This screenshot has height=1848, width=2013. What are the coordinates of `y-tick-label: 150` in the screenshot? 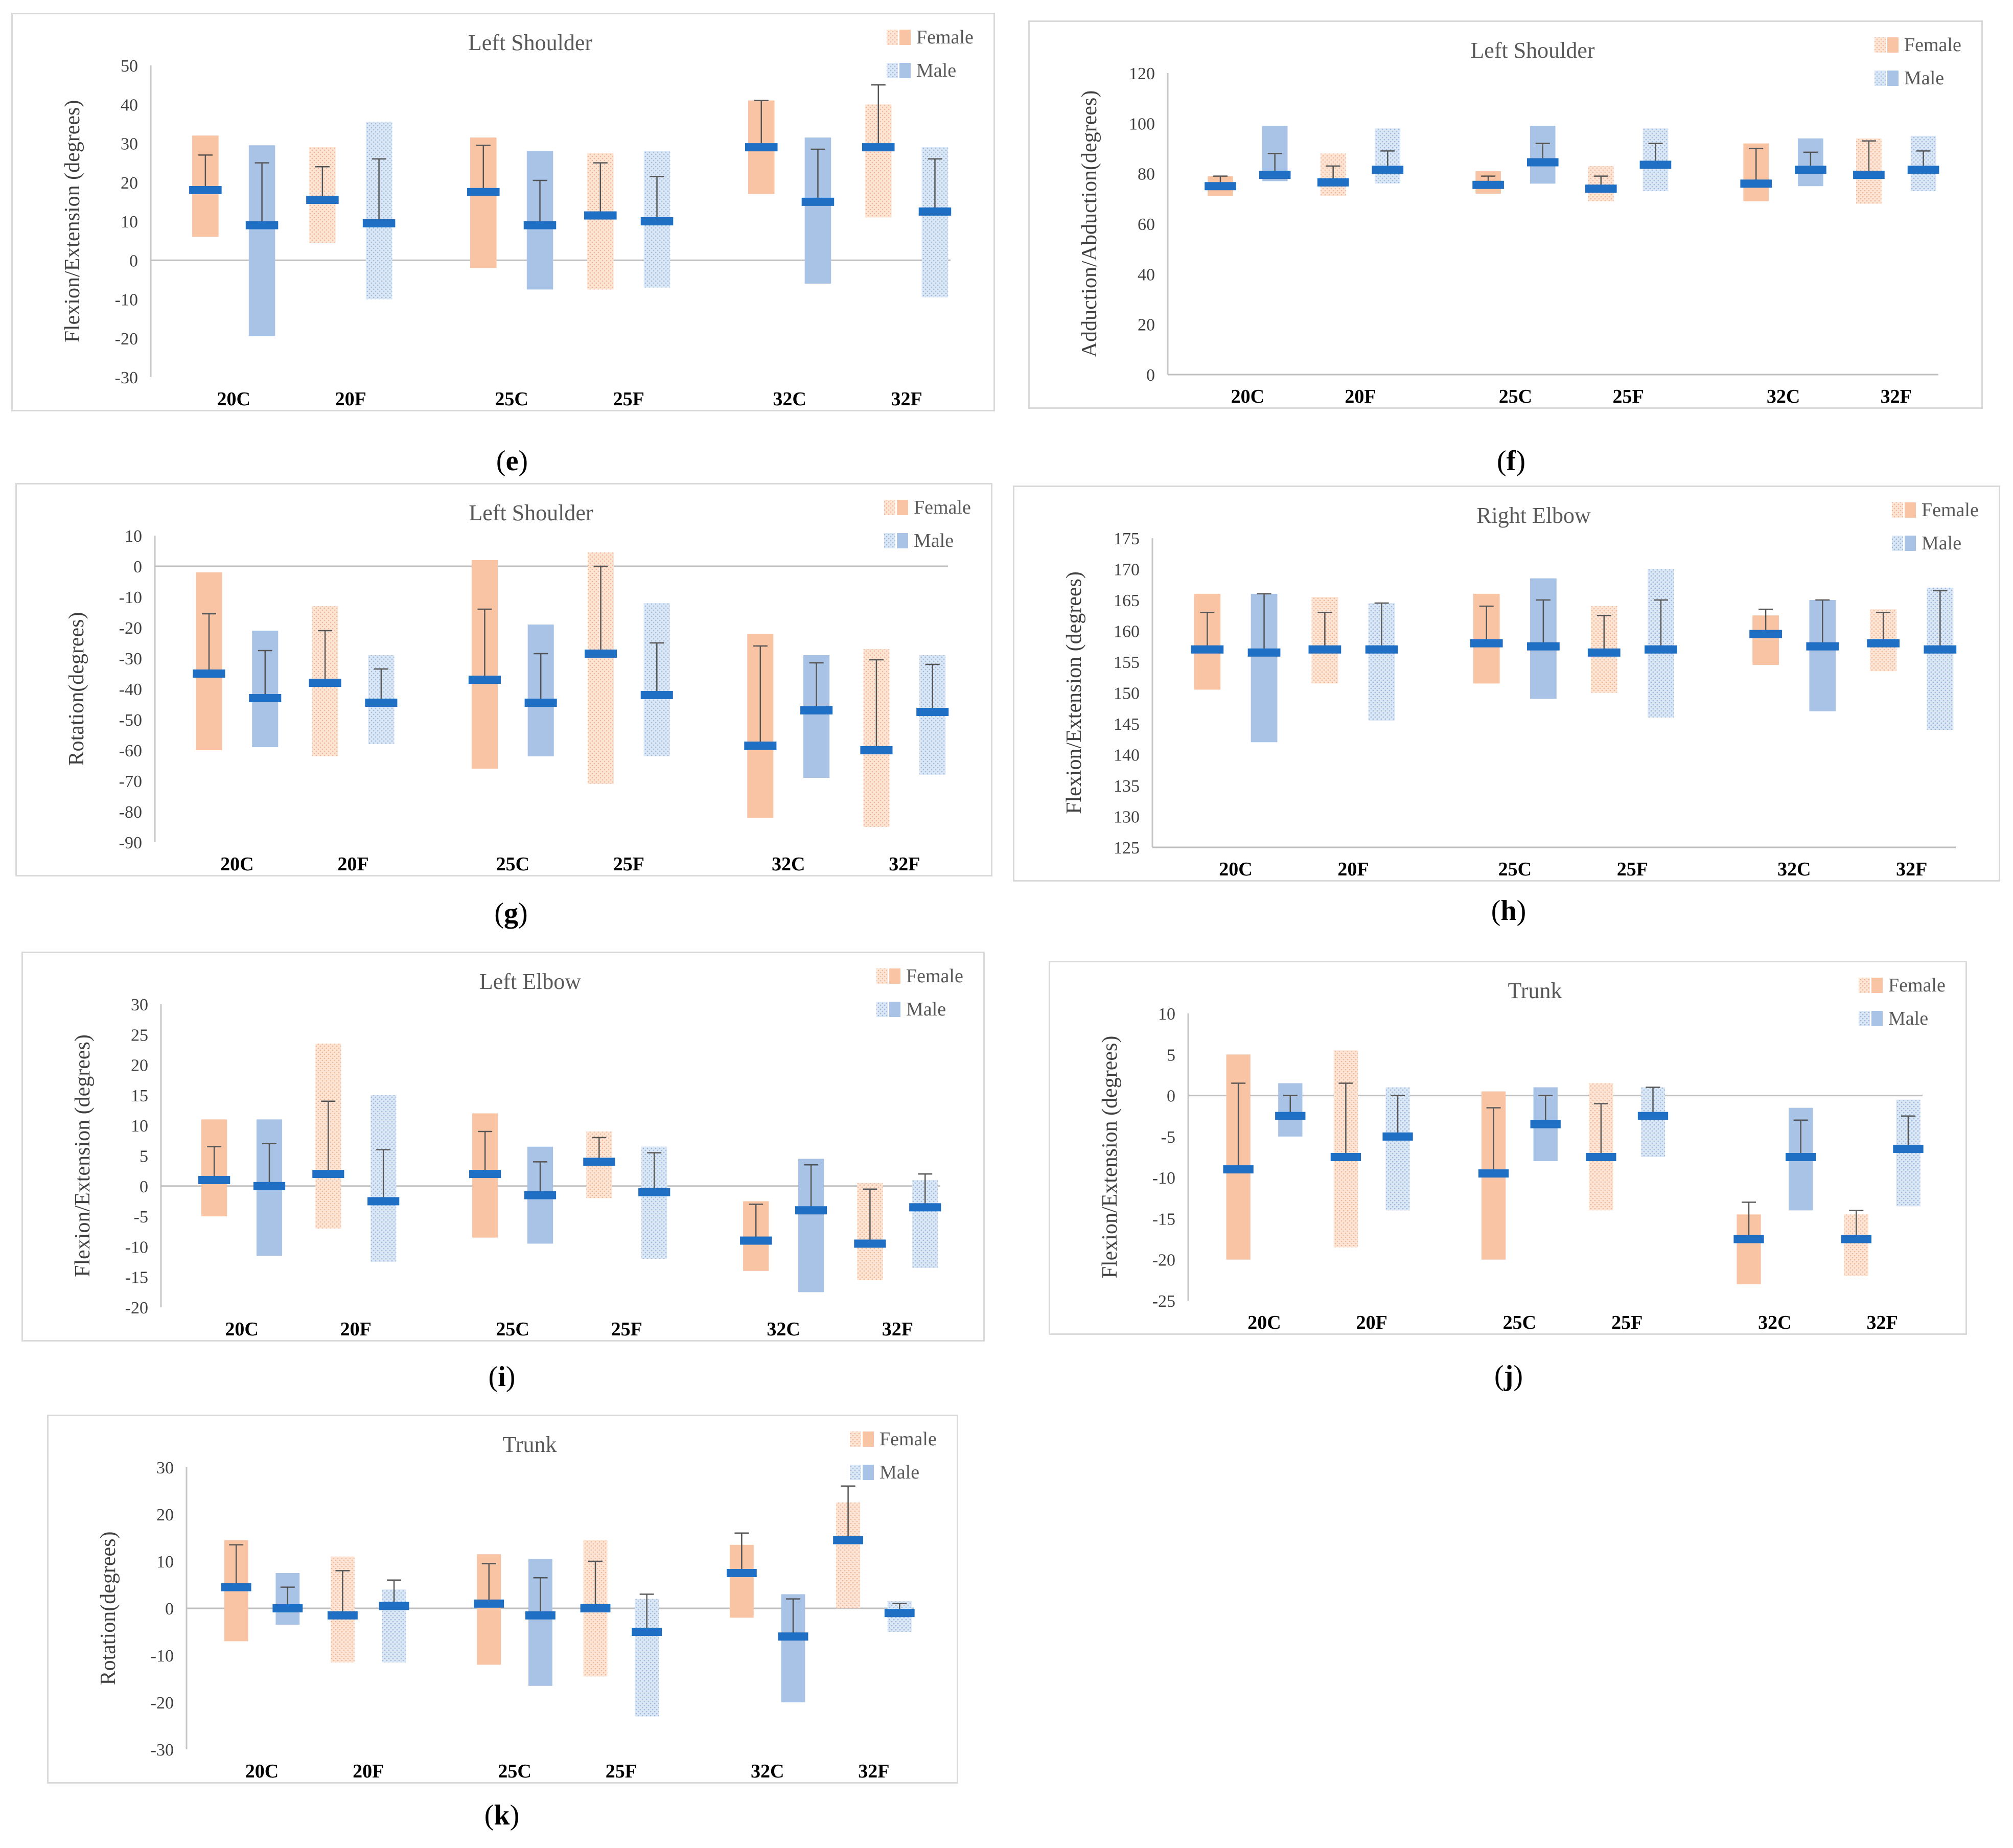 It's located at (1127, 693).